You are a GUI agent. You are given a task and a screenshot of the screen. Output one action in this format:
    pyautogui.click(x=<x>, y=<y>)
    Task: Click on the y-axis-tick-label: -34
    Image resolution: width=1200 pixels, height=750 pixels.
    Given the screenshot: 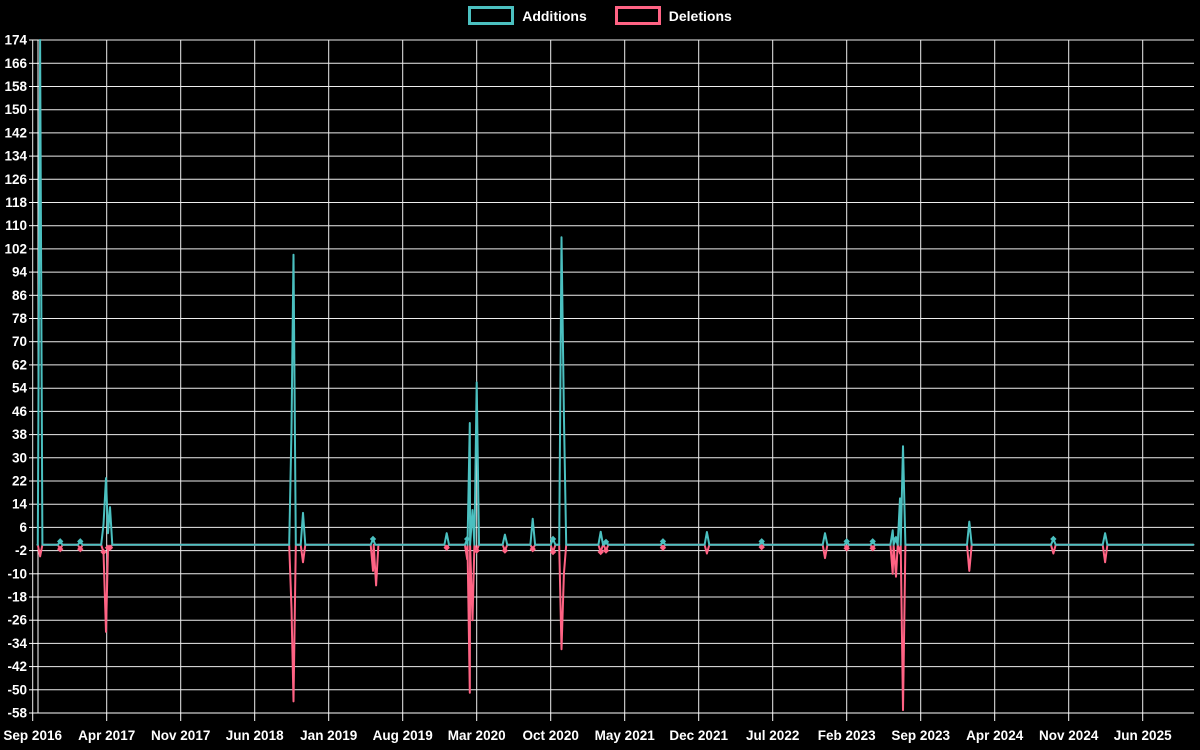 What is the action you would take?
    pyautogui.click(x=17, y=643)
    